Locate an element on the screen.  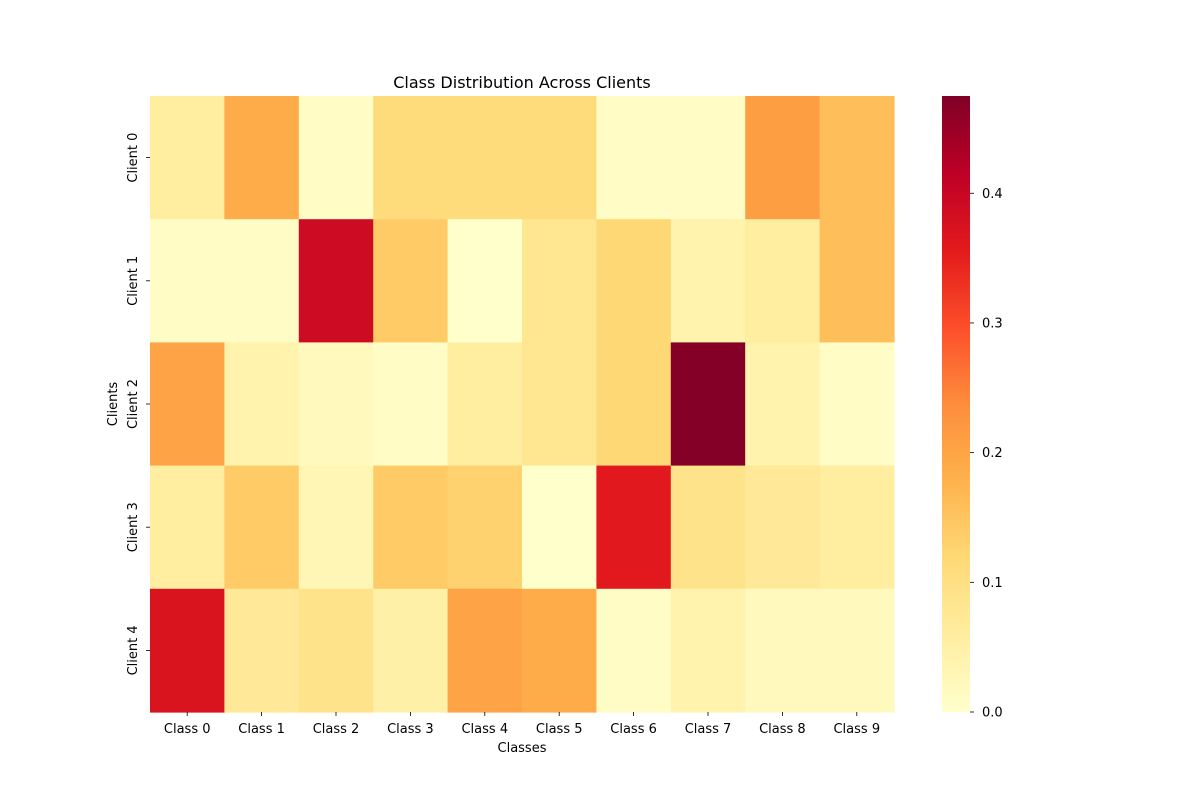
x-tick-label: Class 9 is located at coordinates (856, 729).